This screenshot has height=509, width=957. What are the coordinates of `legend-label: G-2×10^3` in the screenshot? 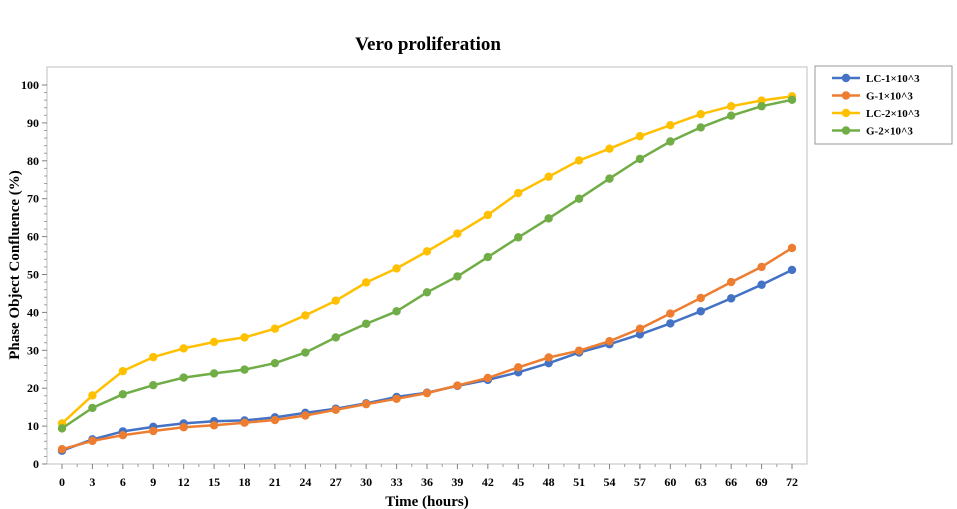 It's located at (889, 132).